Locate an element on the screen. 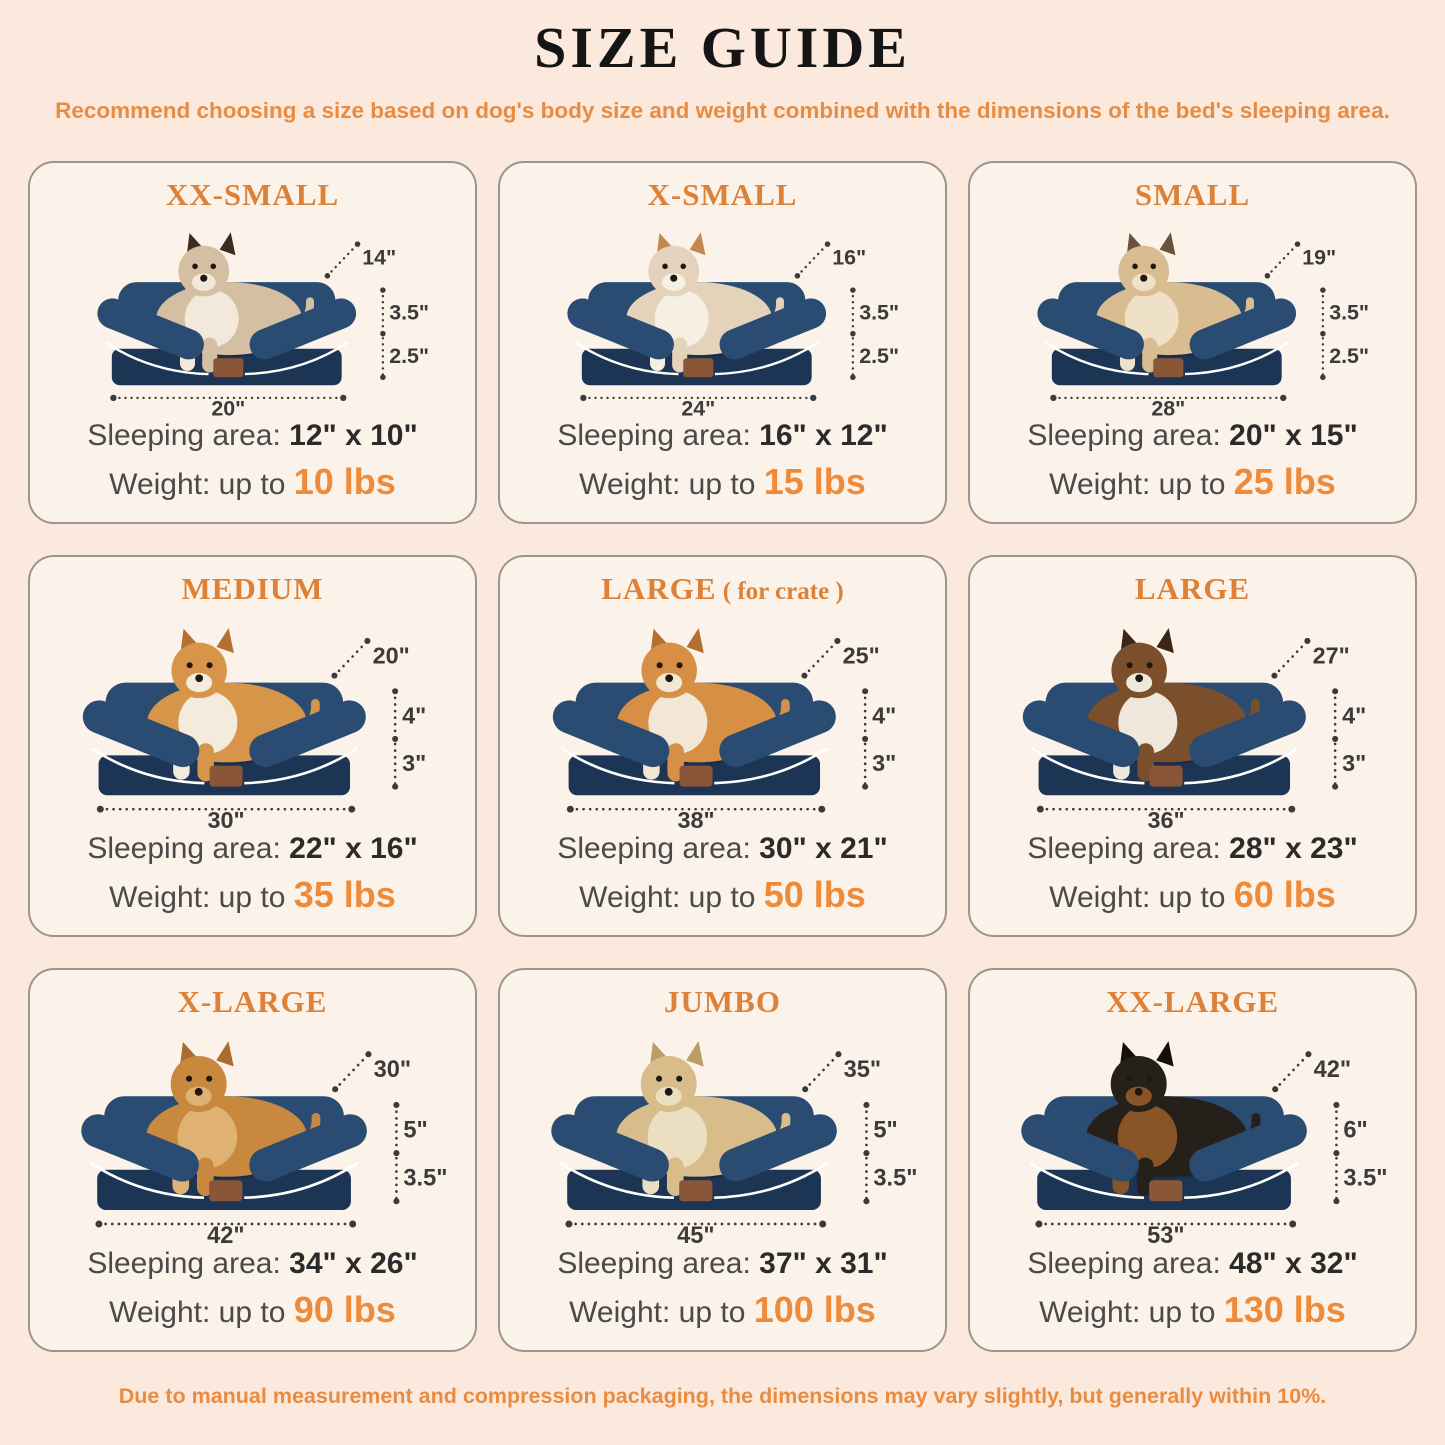  width-dimension-label: 30" is located at coordinates (225, 818).